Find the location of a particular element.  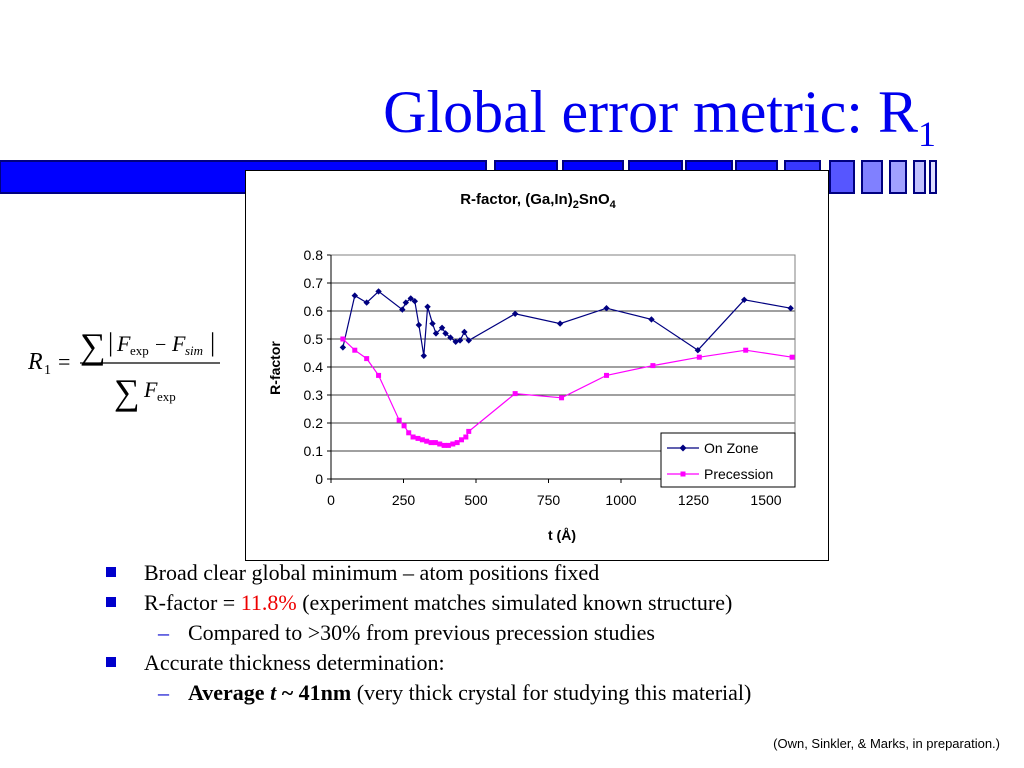

formula-f-sim: F is located at coordinates (178, 343).